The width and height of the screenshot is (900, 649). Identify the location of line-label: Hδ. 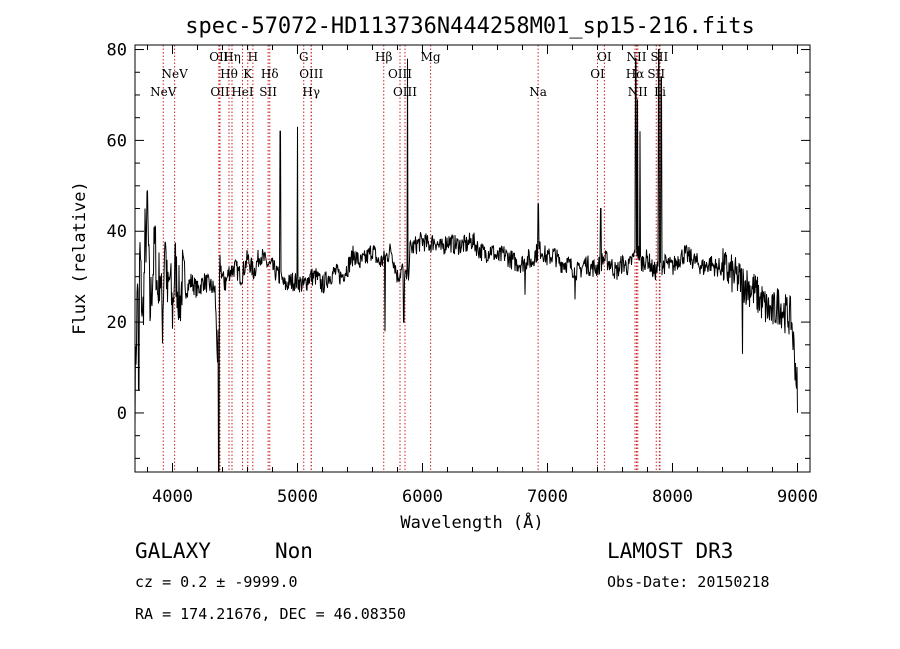
(270, 74).